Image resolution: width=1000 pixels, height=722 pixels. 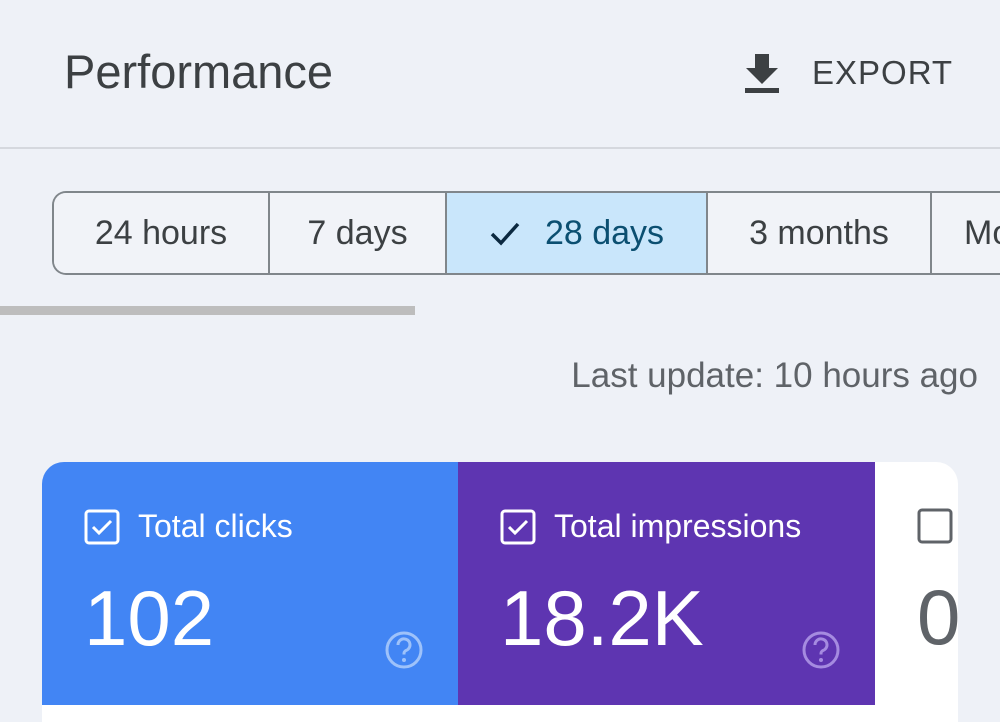 What do you see at coordinates (774, 375) in the screenshot?
I see `last-update: Last update: 10 hours ago` at bounding box center [774, 375].